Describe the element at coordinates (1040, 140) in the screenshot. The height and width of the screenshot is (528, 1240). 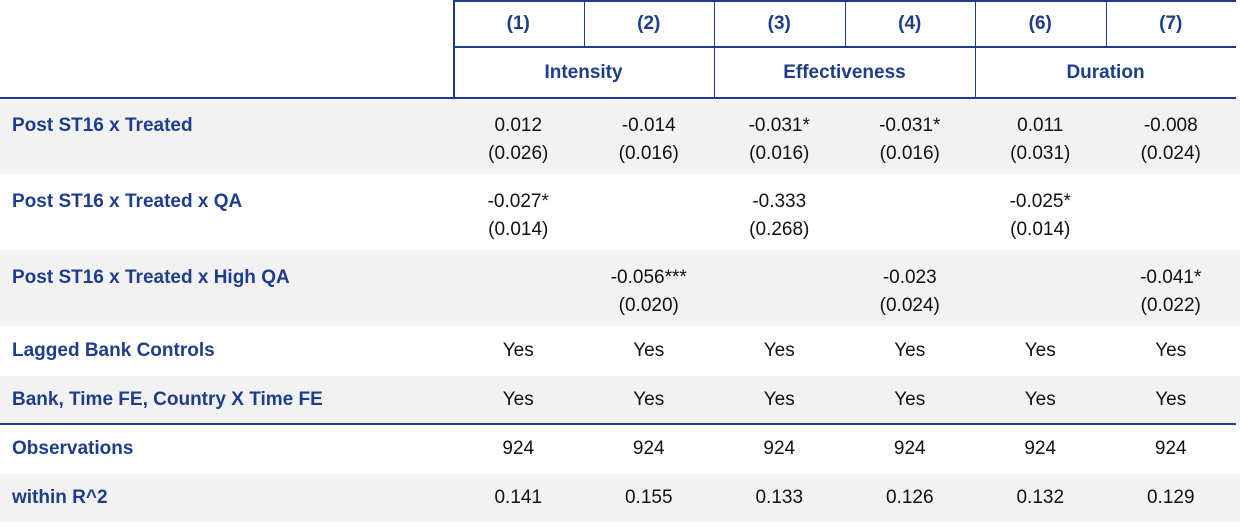
I see `cell: 0.011 (0.031)` at that location.